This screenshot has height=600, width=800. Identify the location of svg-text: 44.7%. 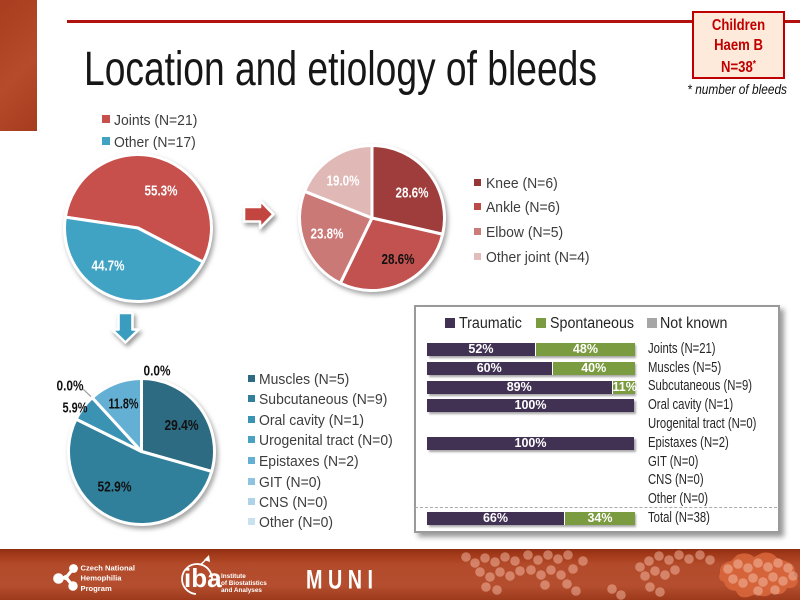
(108, 266).